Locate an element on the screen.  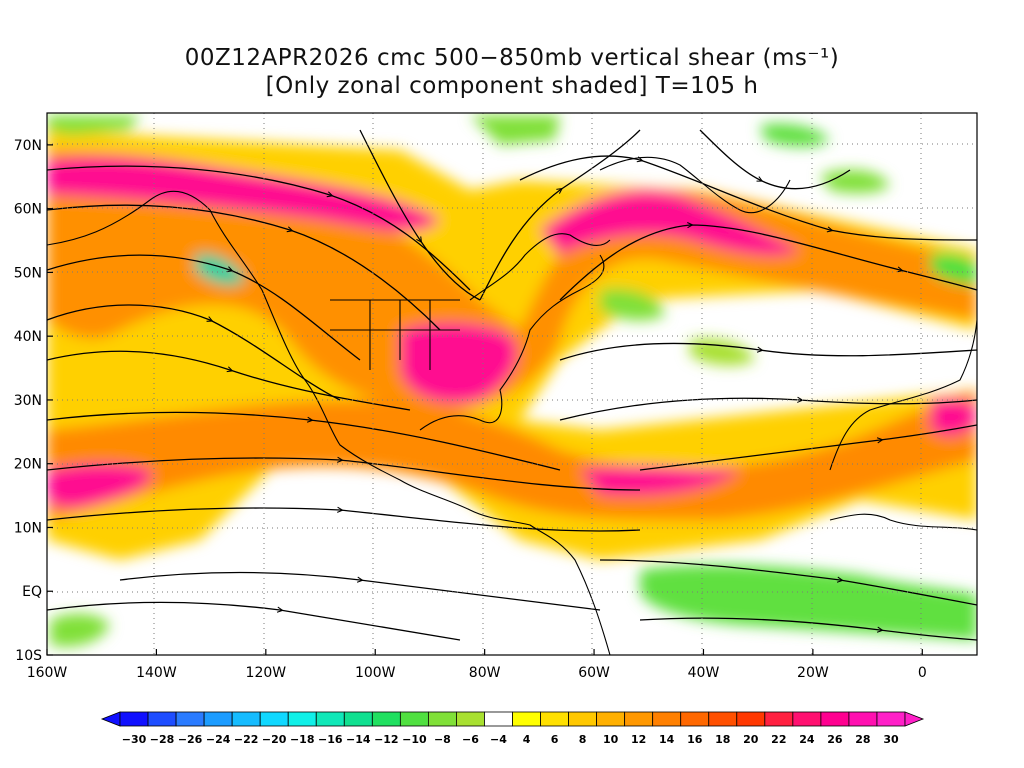
lat-tick-label: 40N is located at coordinates (28, 337).